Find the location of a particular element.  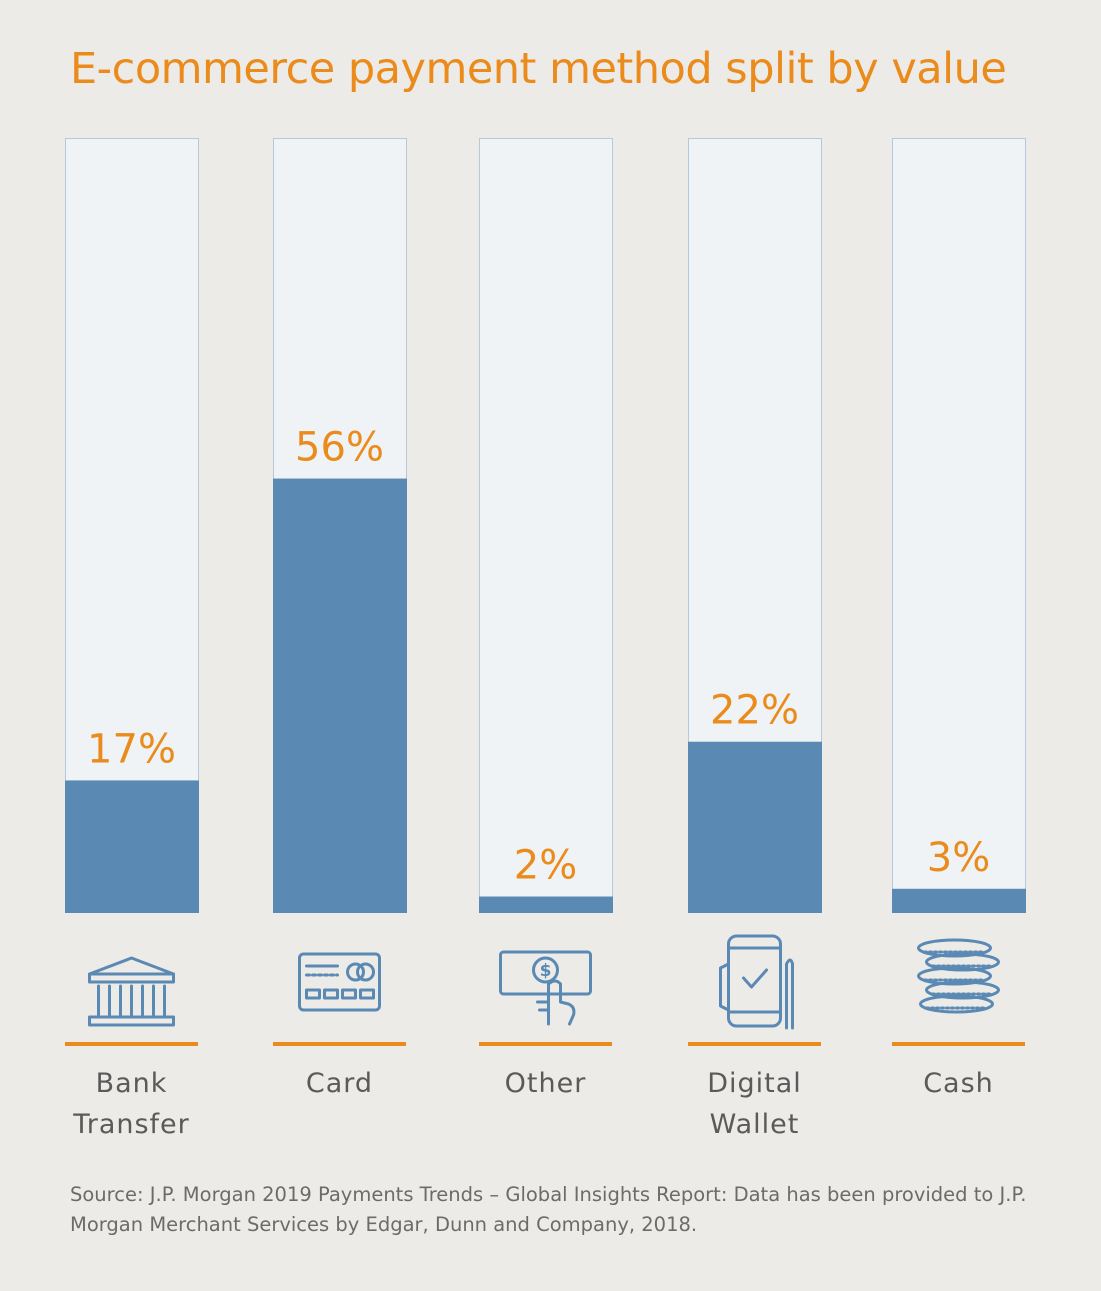

data-label: 3% is located at coordinates (958, 858).